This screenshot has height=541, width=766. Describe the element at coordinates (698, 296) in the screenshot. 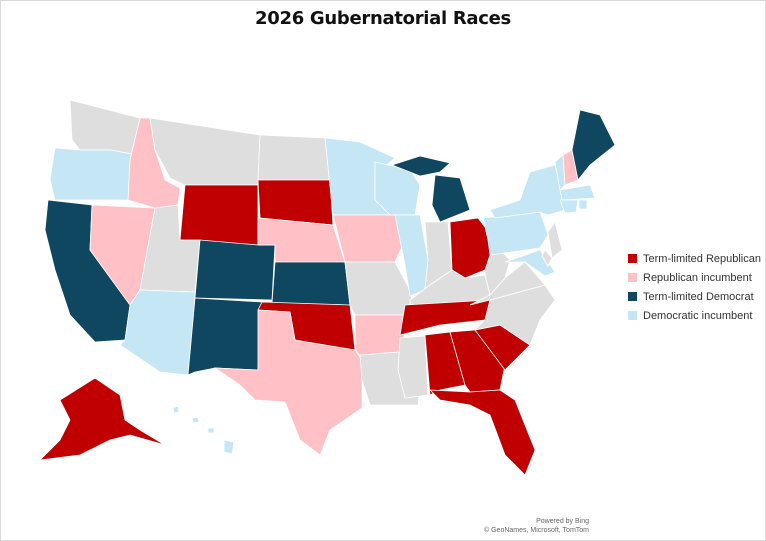

I see `legend-label: Term-limited Democrat` at that location.